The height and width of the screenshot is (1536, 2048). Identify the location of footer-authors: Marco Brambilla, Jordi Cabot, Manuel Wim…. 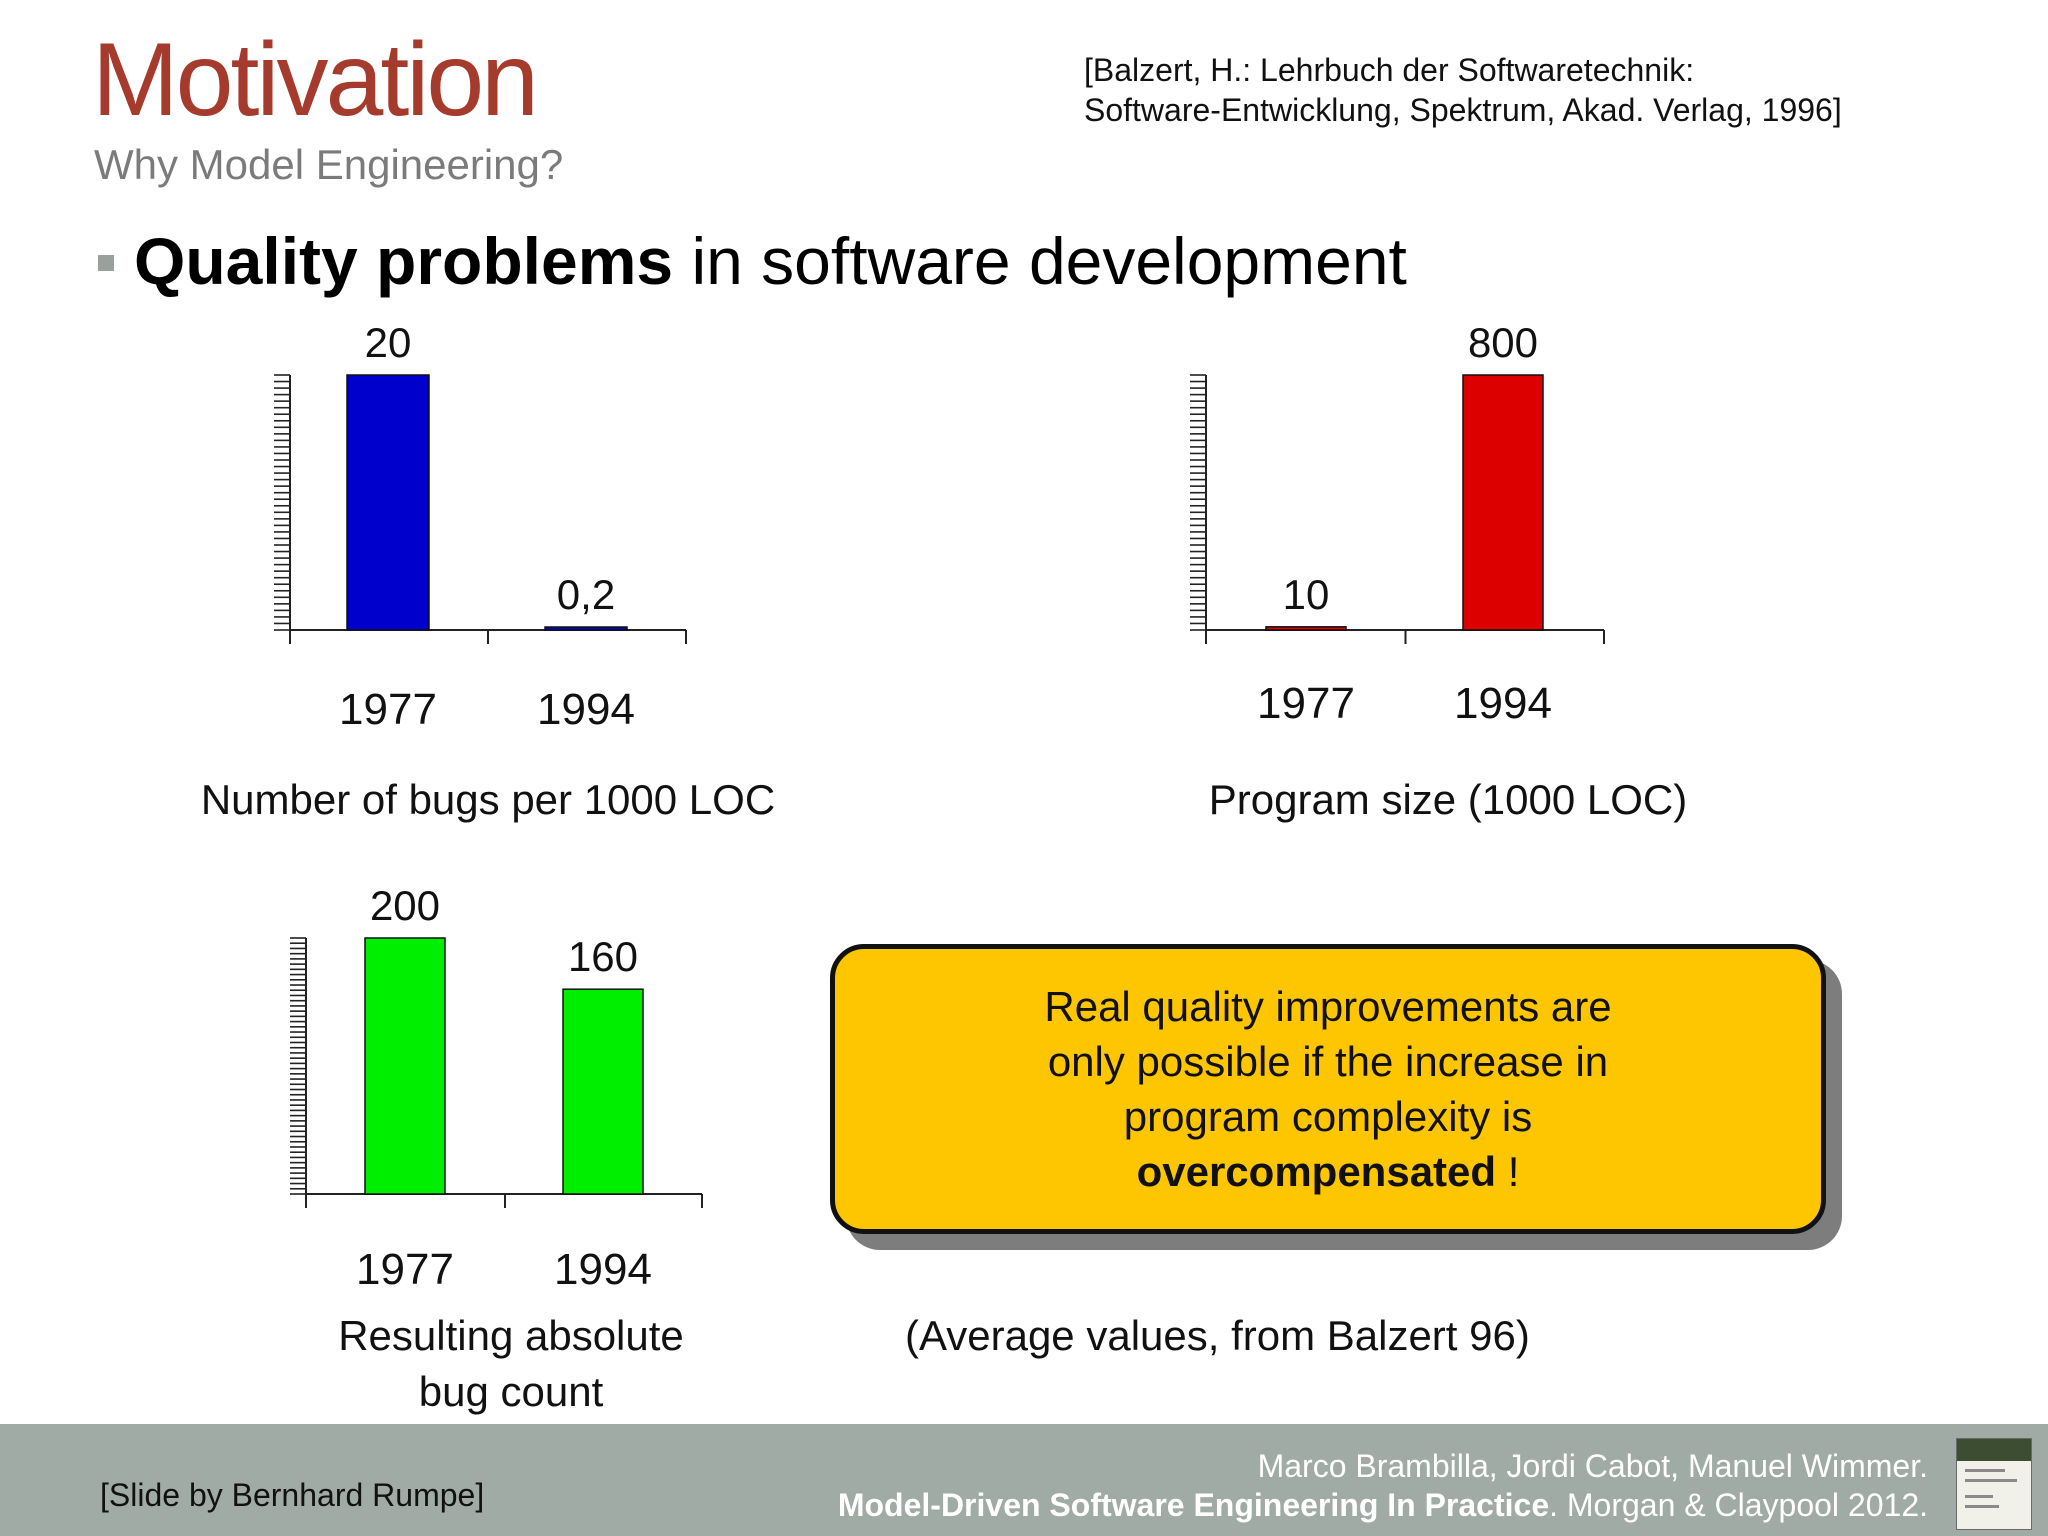
(1592, 1466).